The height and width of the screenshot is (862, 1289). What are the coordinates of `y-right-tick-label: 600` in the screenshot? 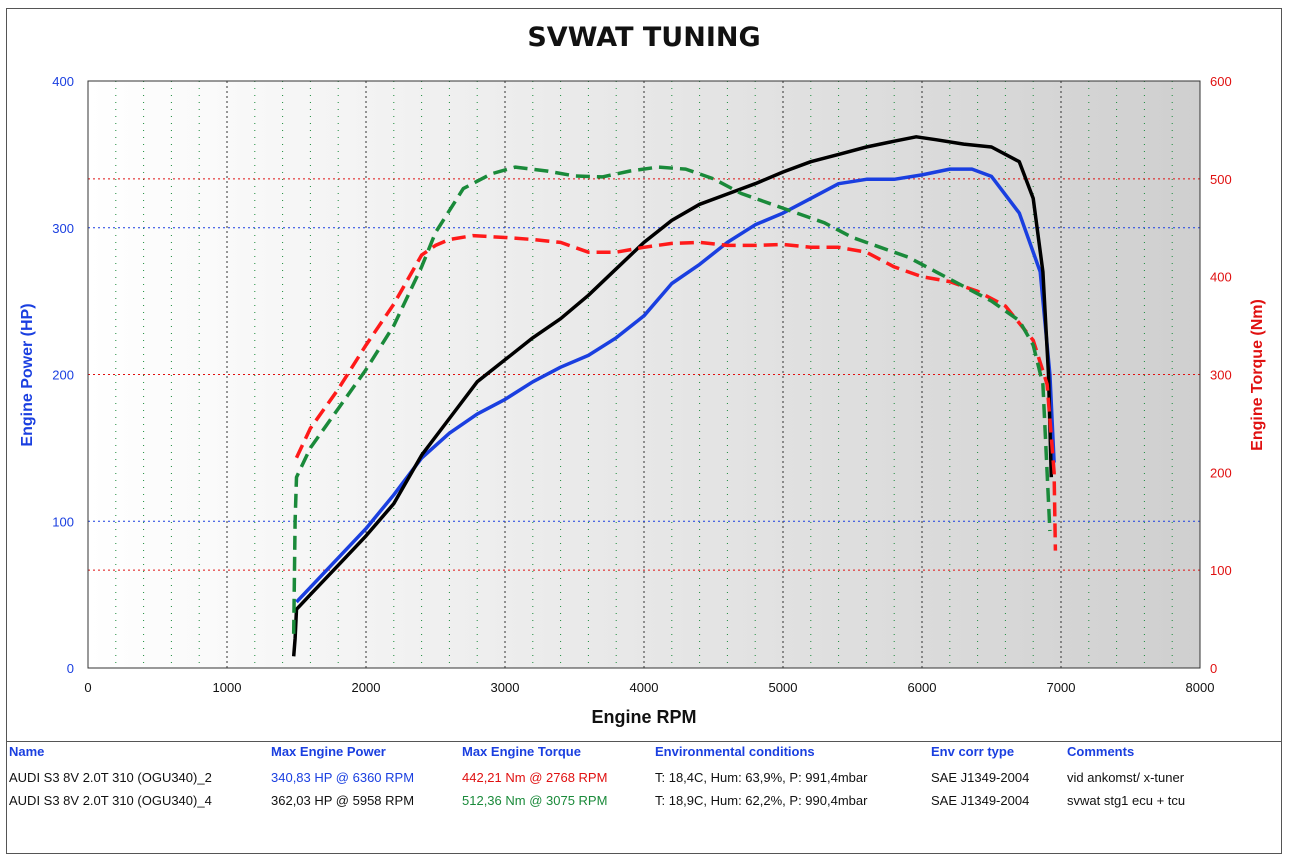 It's located at (1221, 81).